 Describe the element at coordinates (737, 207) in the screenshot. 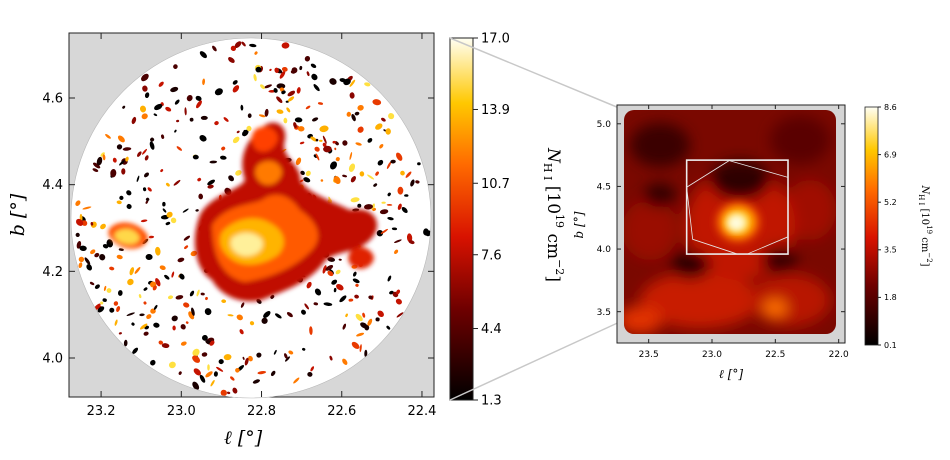

I see `zoom-box` at that location.